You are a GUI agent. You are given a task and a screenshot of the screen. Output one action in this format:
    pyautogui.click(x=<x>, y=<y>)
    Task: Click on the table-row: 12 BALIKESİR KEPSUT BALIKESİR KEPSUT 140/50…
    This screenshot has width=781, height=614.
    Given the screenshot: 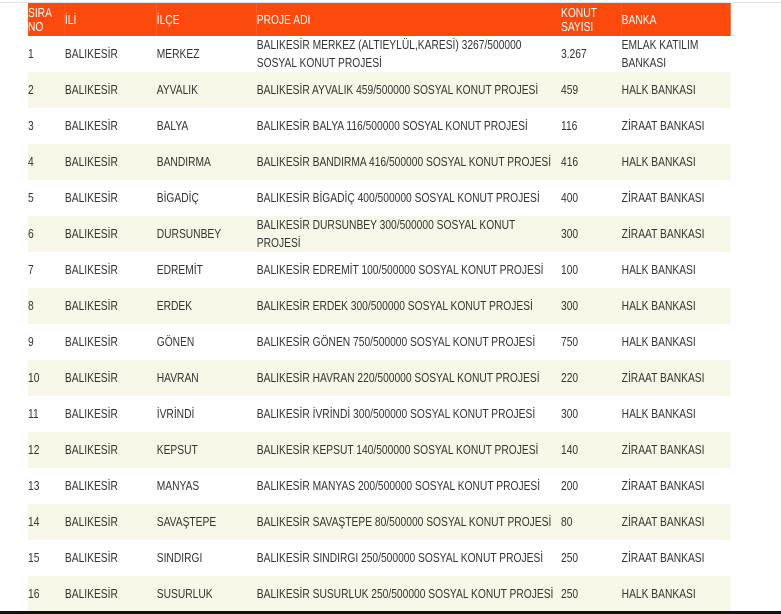 What is the action you would take?
    pyautogui.click(x=379, y=450)
    